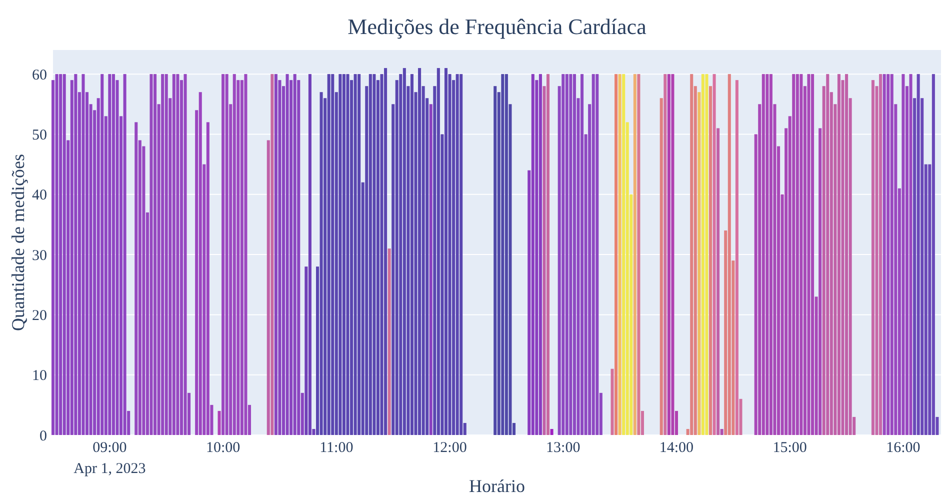 This screenshot has width=951, height=497. Describe the element at coordinates (18, 242) in the screenshot. I see `y-axis-title: Quantidade de medições` at that location.